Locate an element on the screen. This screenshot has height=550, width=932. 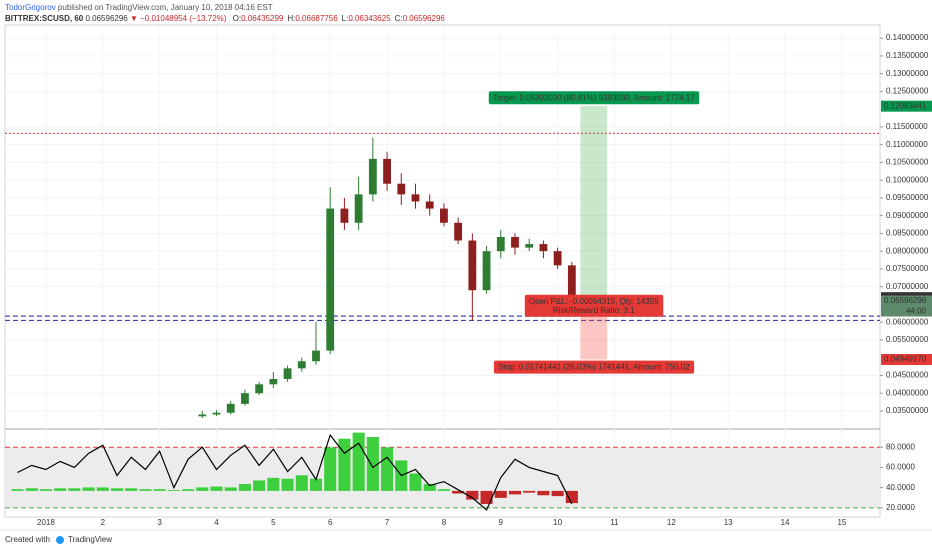
x-tick-label: 15 is located at coordinates (841, 522).